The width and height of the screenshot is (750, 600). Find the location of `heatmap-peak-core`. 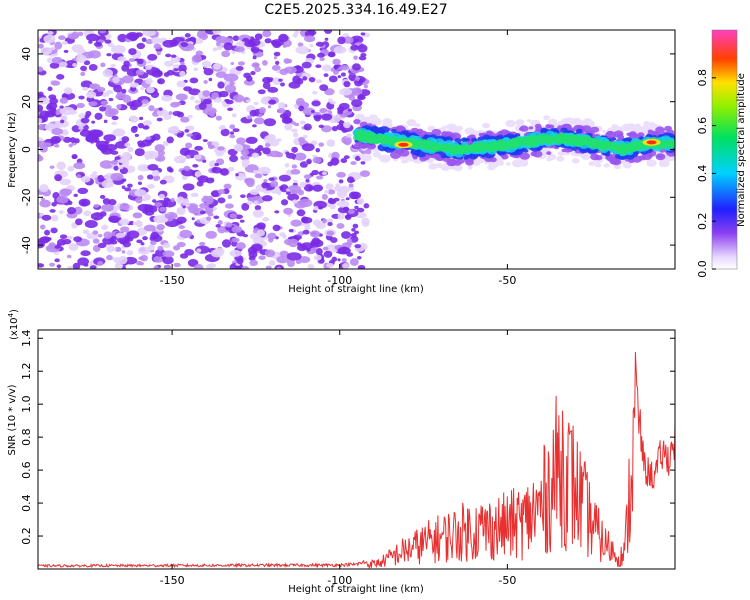

heatmap-peak-core is located at coordinates (403, 144).